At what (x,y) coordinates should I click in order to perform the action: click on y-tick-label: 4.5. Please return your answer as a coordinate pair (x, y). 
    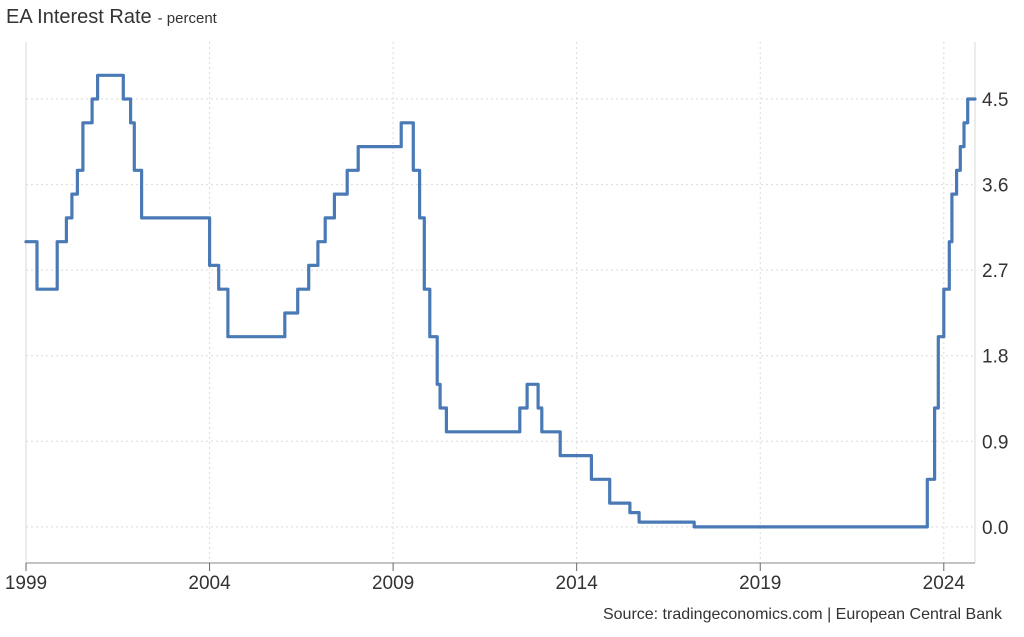
    Looking at the image, I should click on (995, 100).